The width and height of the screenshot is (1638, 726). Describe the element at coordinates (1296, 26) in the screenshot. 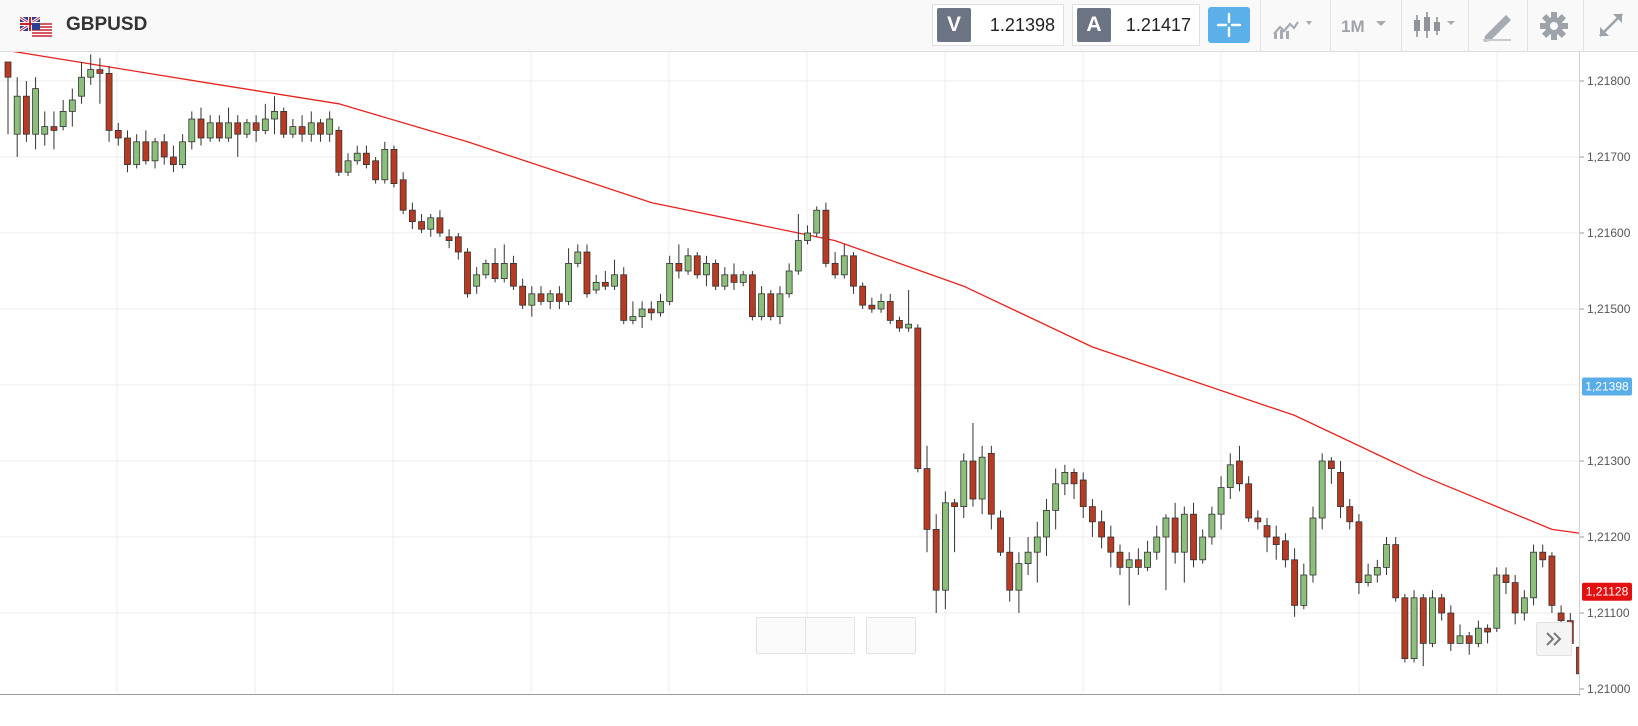

I see `indicators-button` at that location.